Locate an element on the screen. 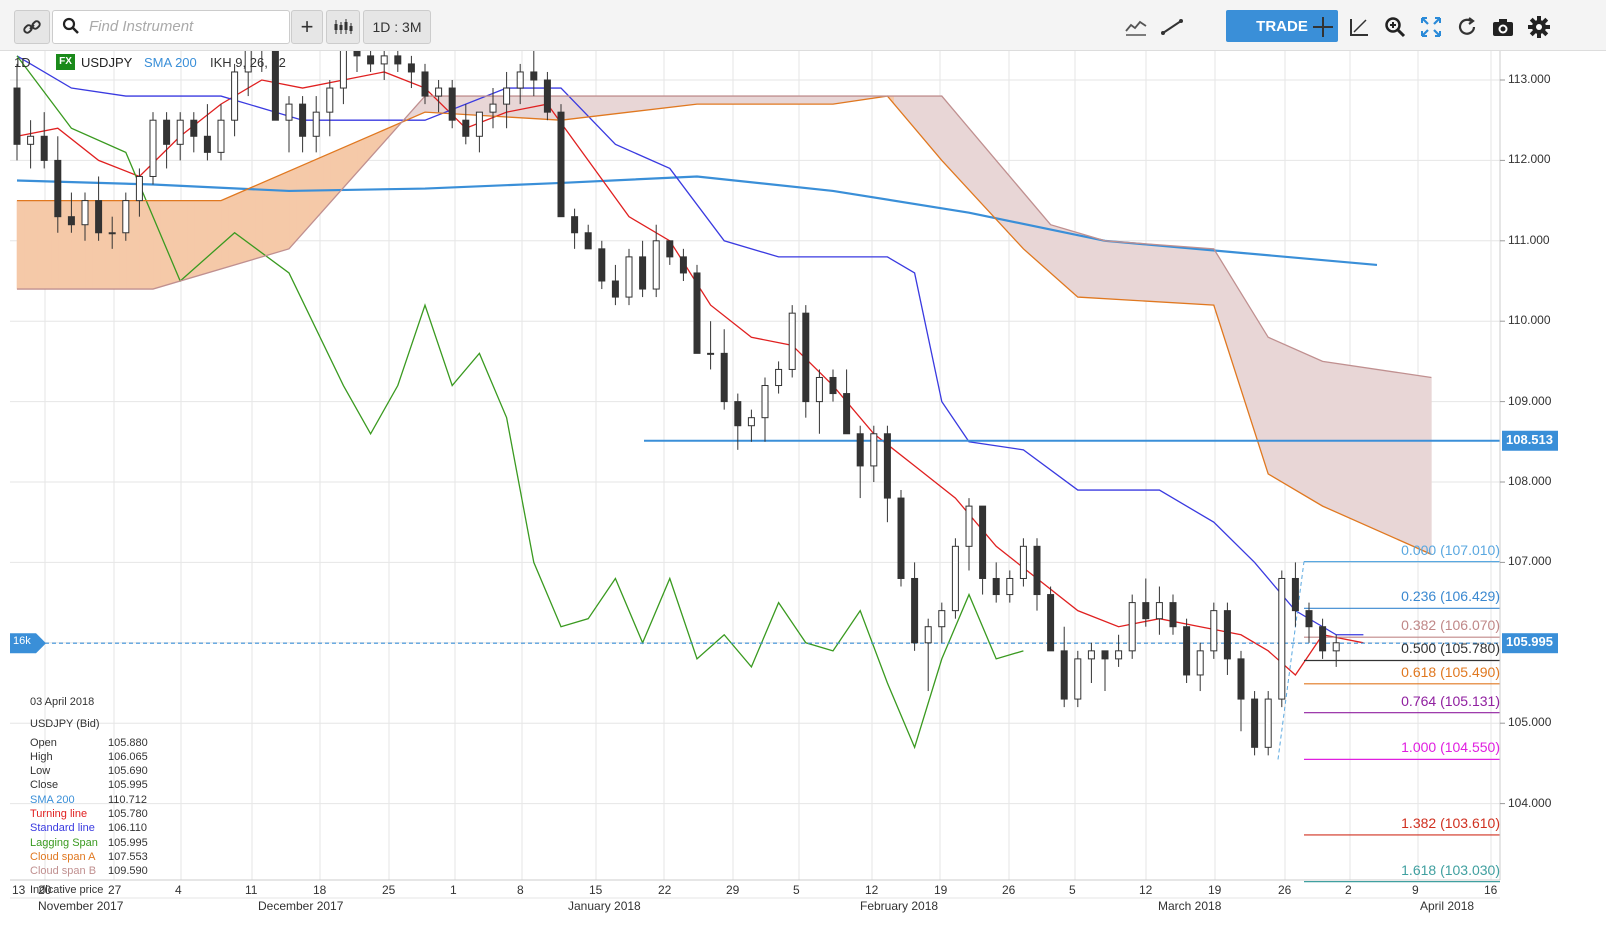 The width and height of the screenshot is (1606, 941). search-input is located at coordinates (184, 26).